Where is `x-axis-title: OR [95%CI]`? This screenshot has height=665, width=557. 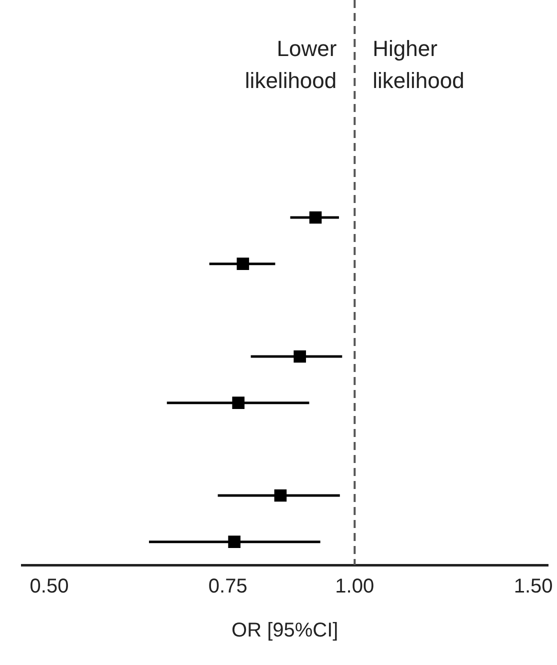 x-axis-title: OR [95%CI] is located at coordinates (285, 631).